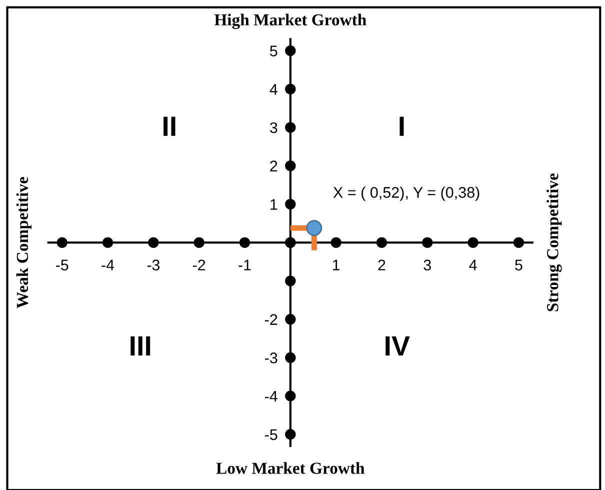 The width and height of the screenshot is (605, 490). What do you see at coordinates (140, 346) in the screenshot?
I see `annotation: III` at bounding box center [140, 346].